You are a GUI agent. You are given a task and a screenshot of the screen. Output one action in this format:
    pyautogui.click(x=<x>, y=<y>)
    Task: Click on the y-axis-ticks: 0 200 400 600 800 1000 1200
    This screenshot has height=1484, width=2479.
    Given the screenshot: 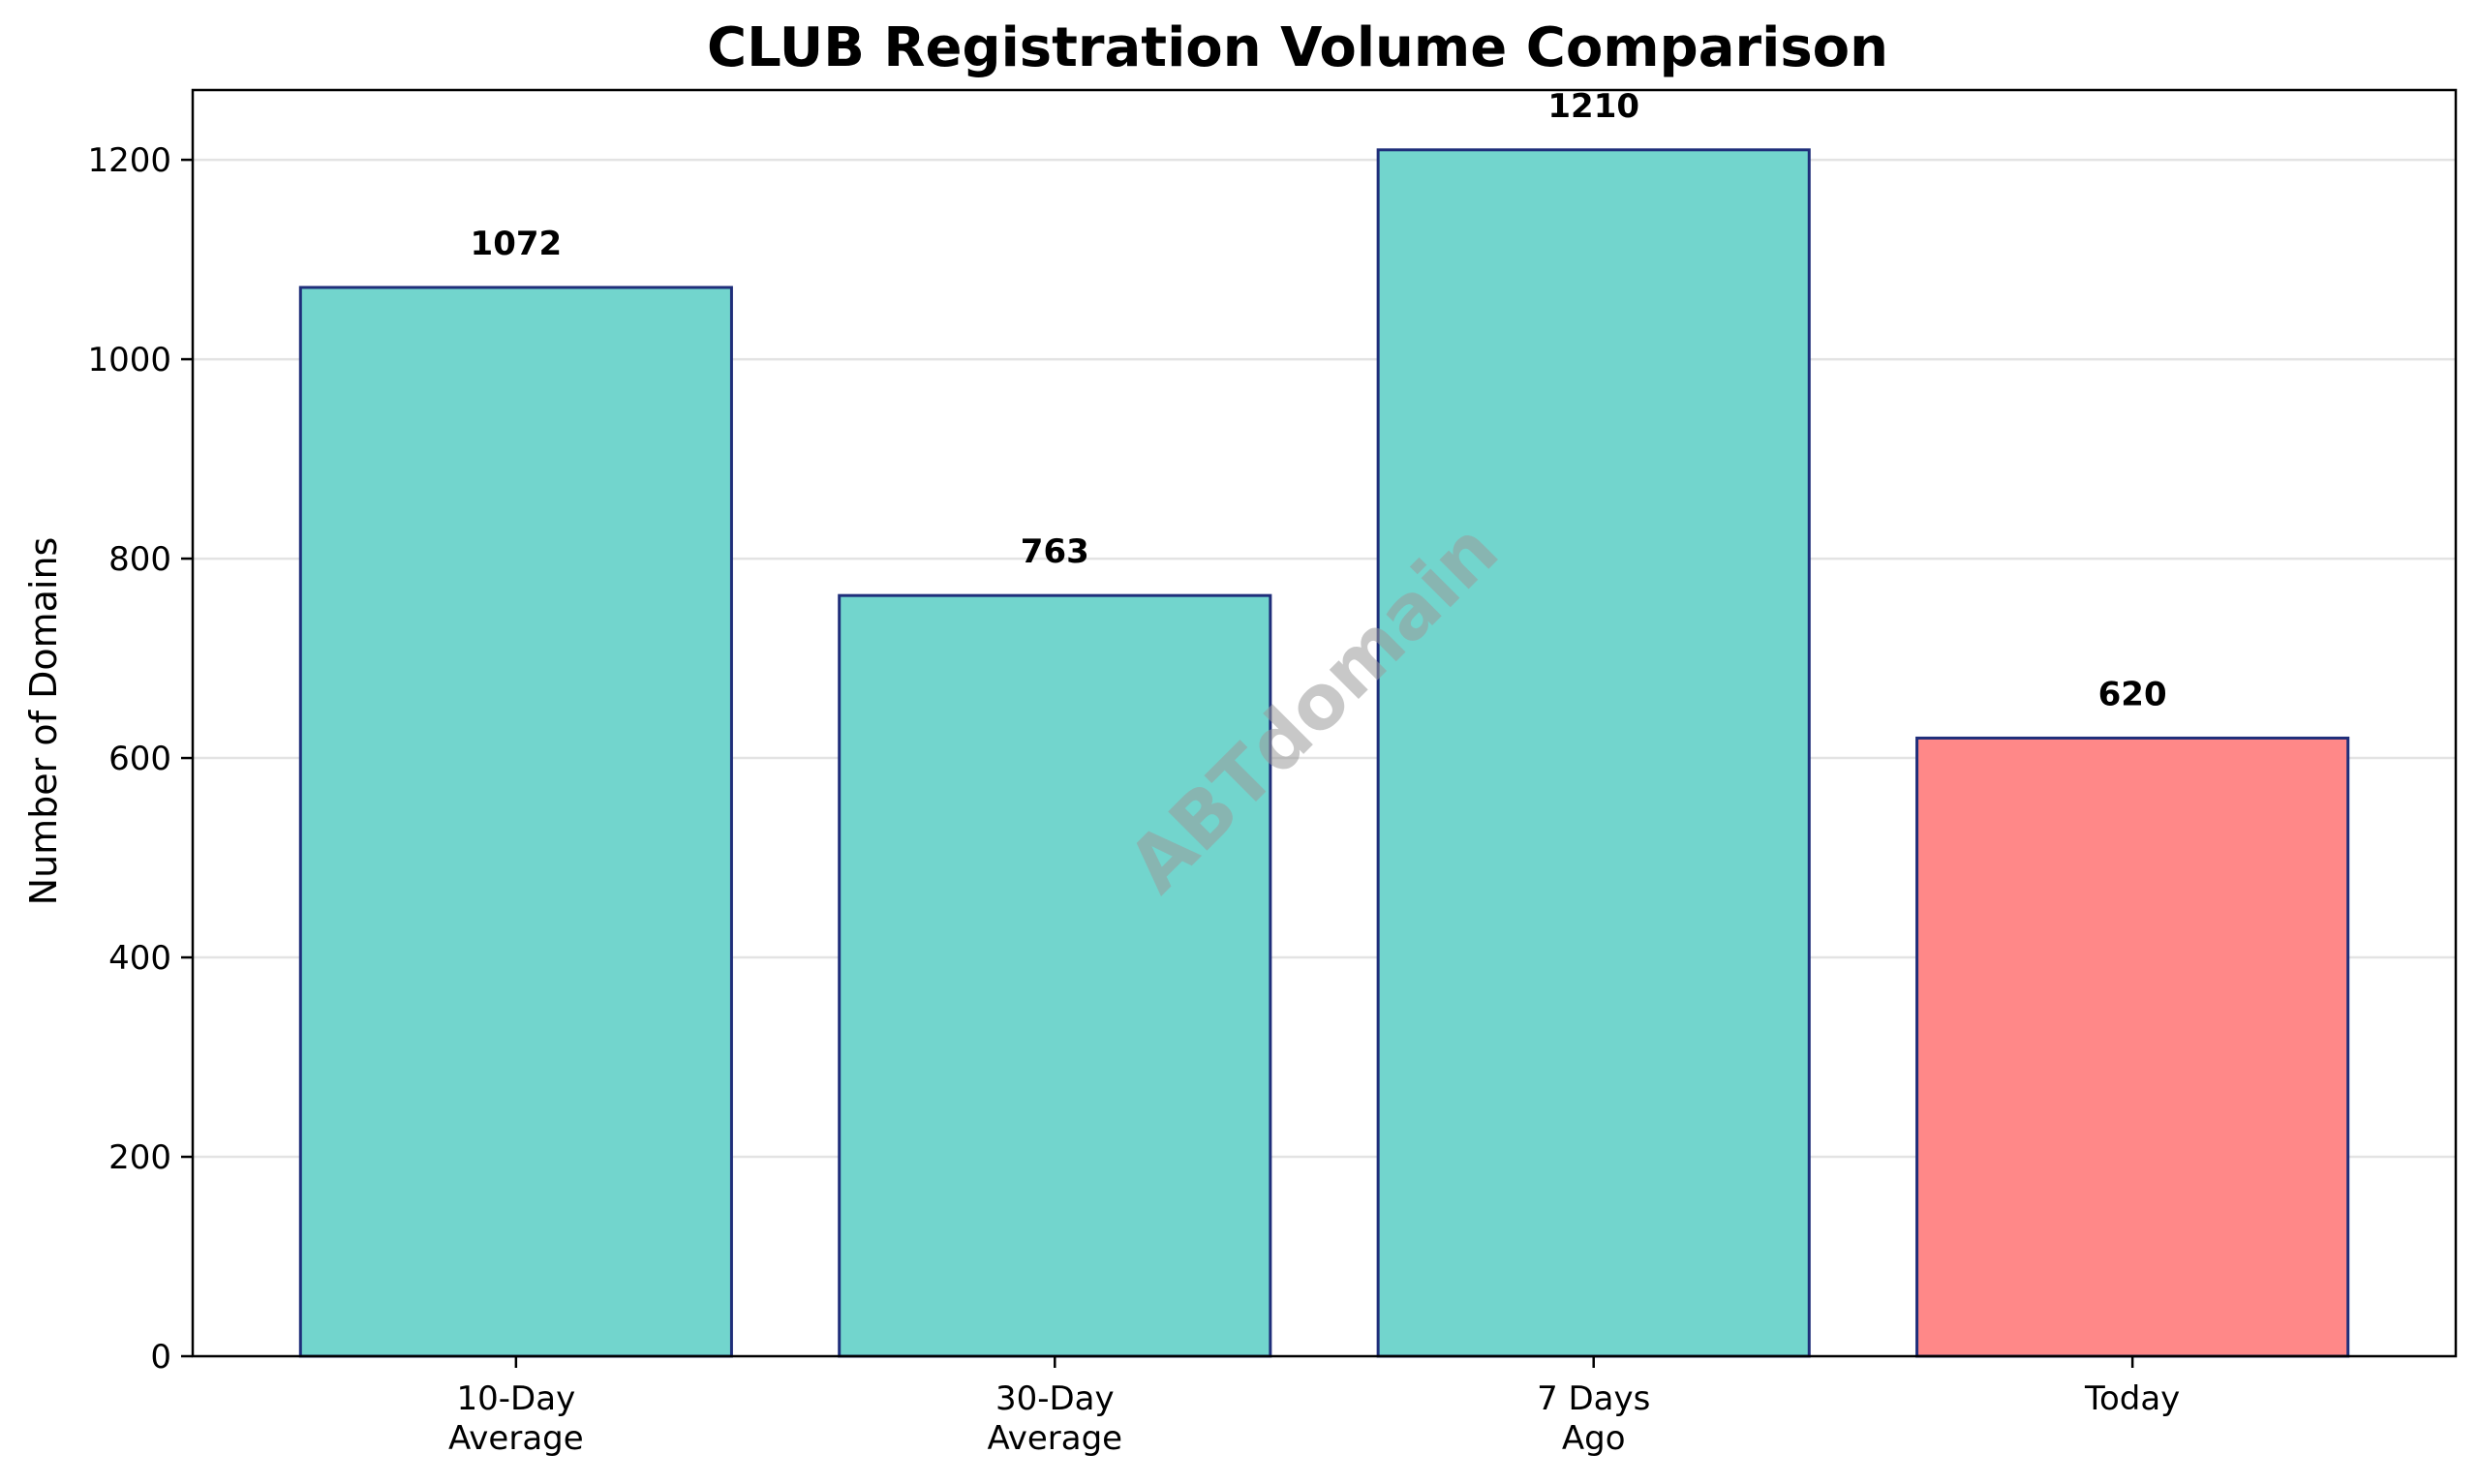 What is the action you would take?
    pyautogui.click(x=140, y=759)
    